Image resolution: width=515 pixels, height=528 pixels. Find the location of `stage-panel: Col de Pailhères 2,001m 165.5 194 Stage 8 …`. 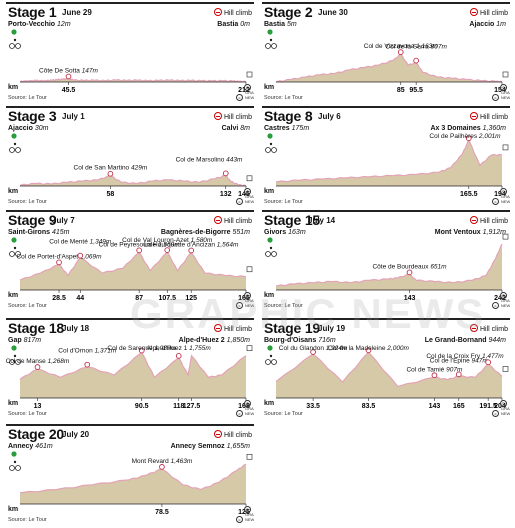

stage-panel: Col de Pailhères 2,001m 165.5 194 Stage 8 … is located at coordinates (386, 156).